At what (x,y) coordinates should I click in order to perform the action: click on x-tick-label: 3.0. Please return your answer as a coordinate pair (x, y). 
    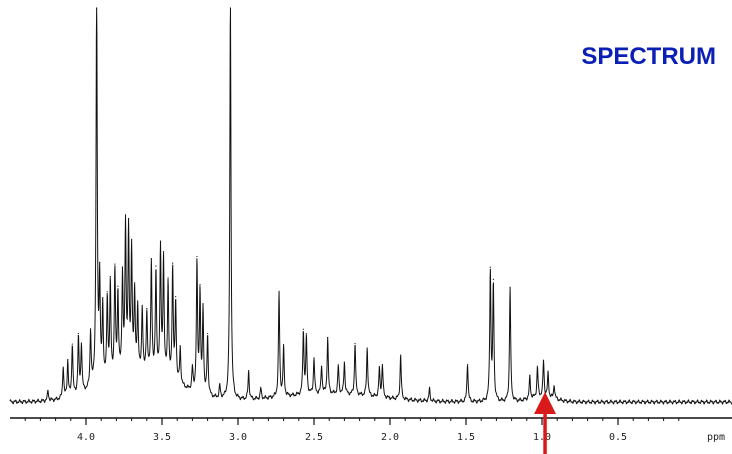
    Looking at the image, I should click on (238, 437).